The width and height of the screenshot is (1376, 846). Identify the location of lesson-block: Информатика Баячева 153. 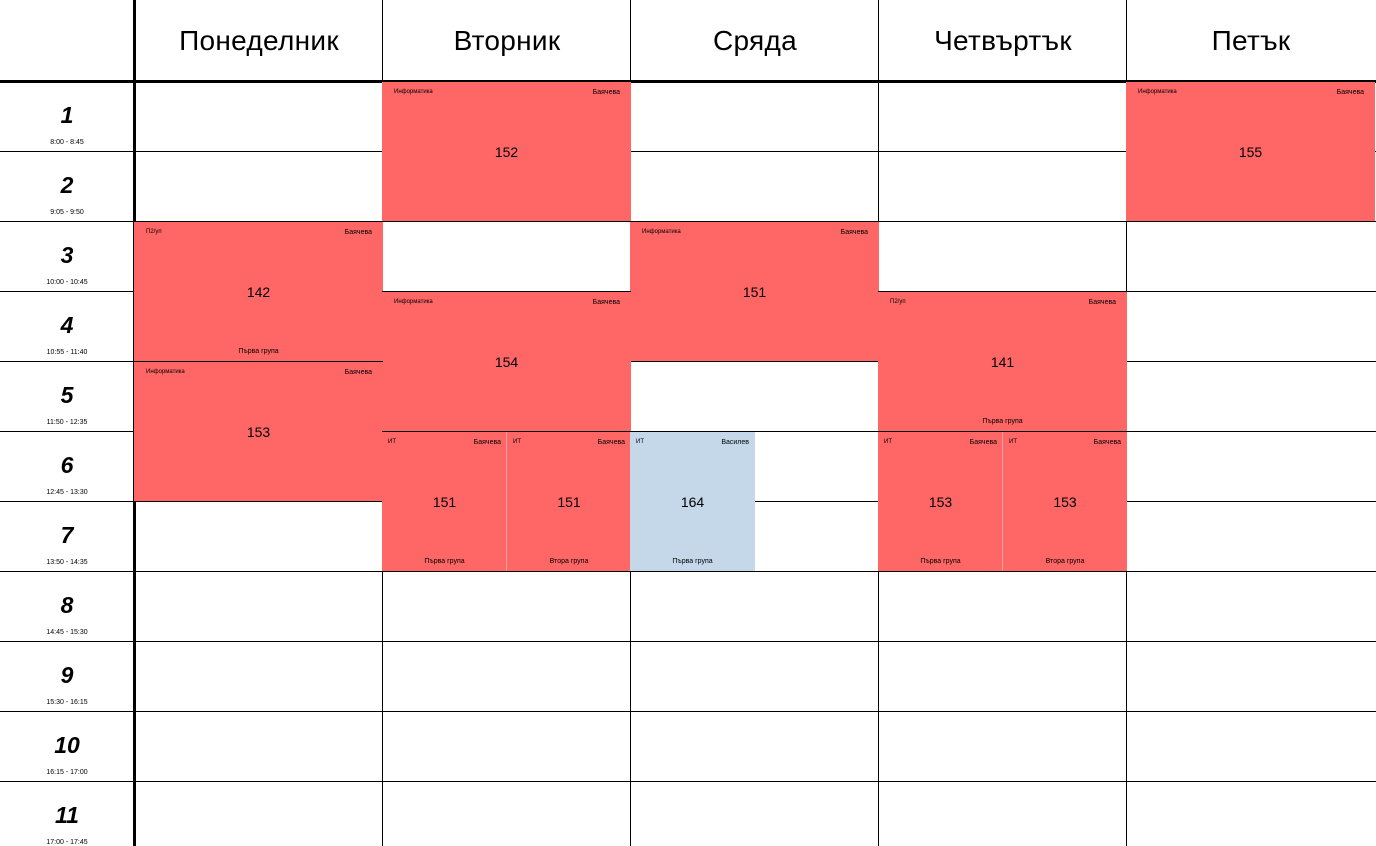
(258, 431).